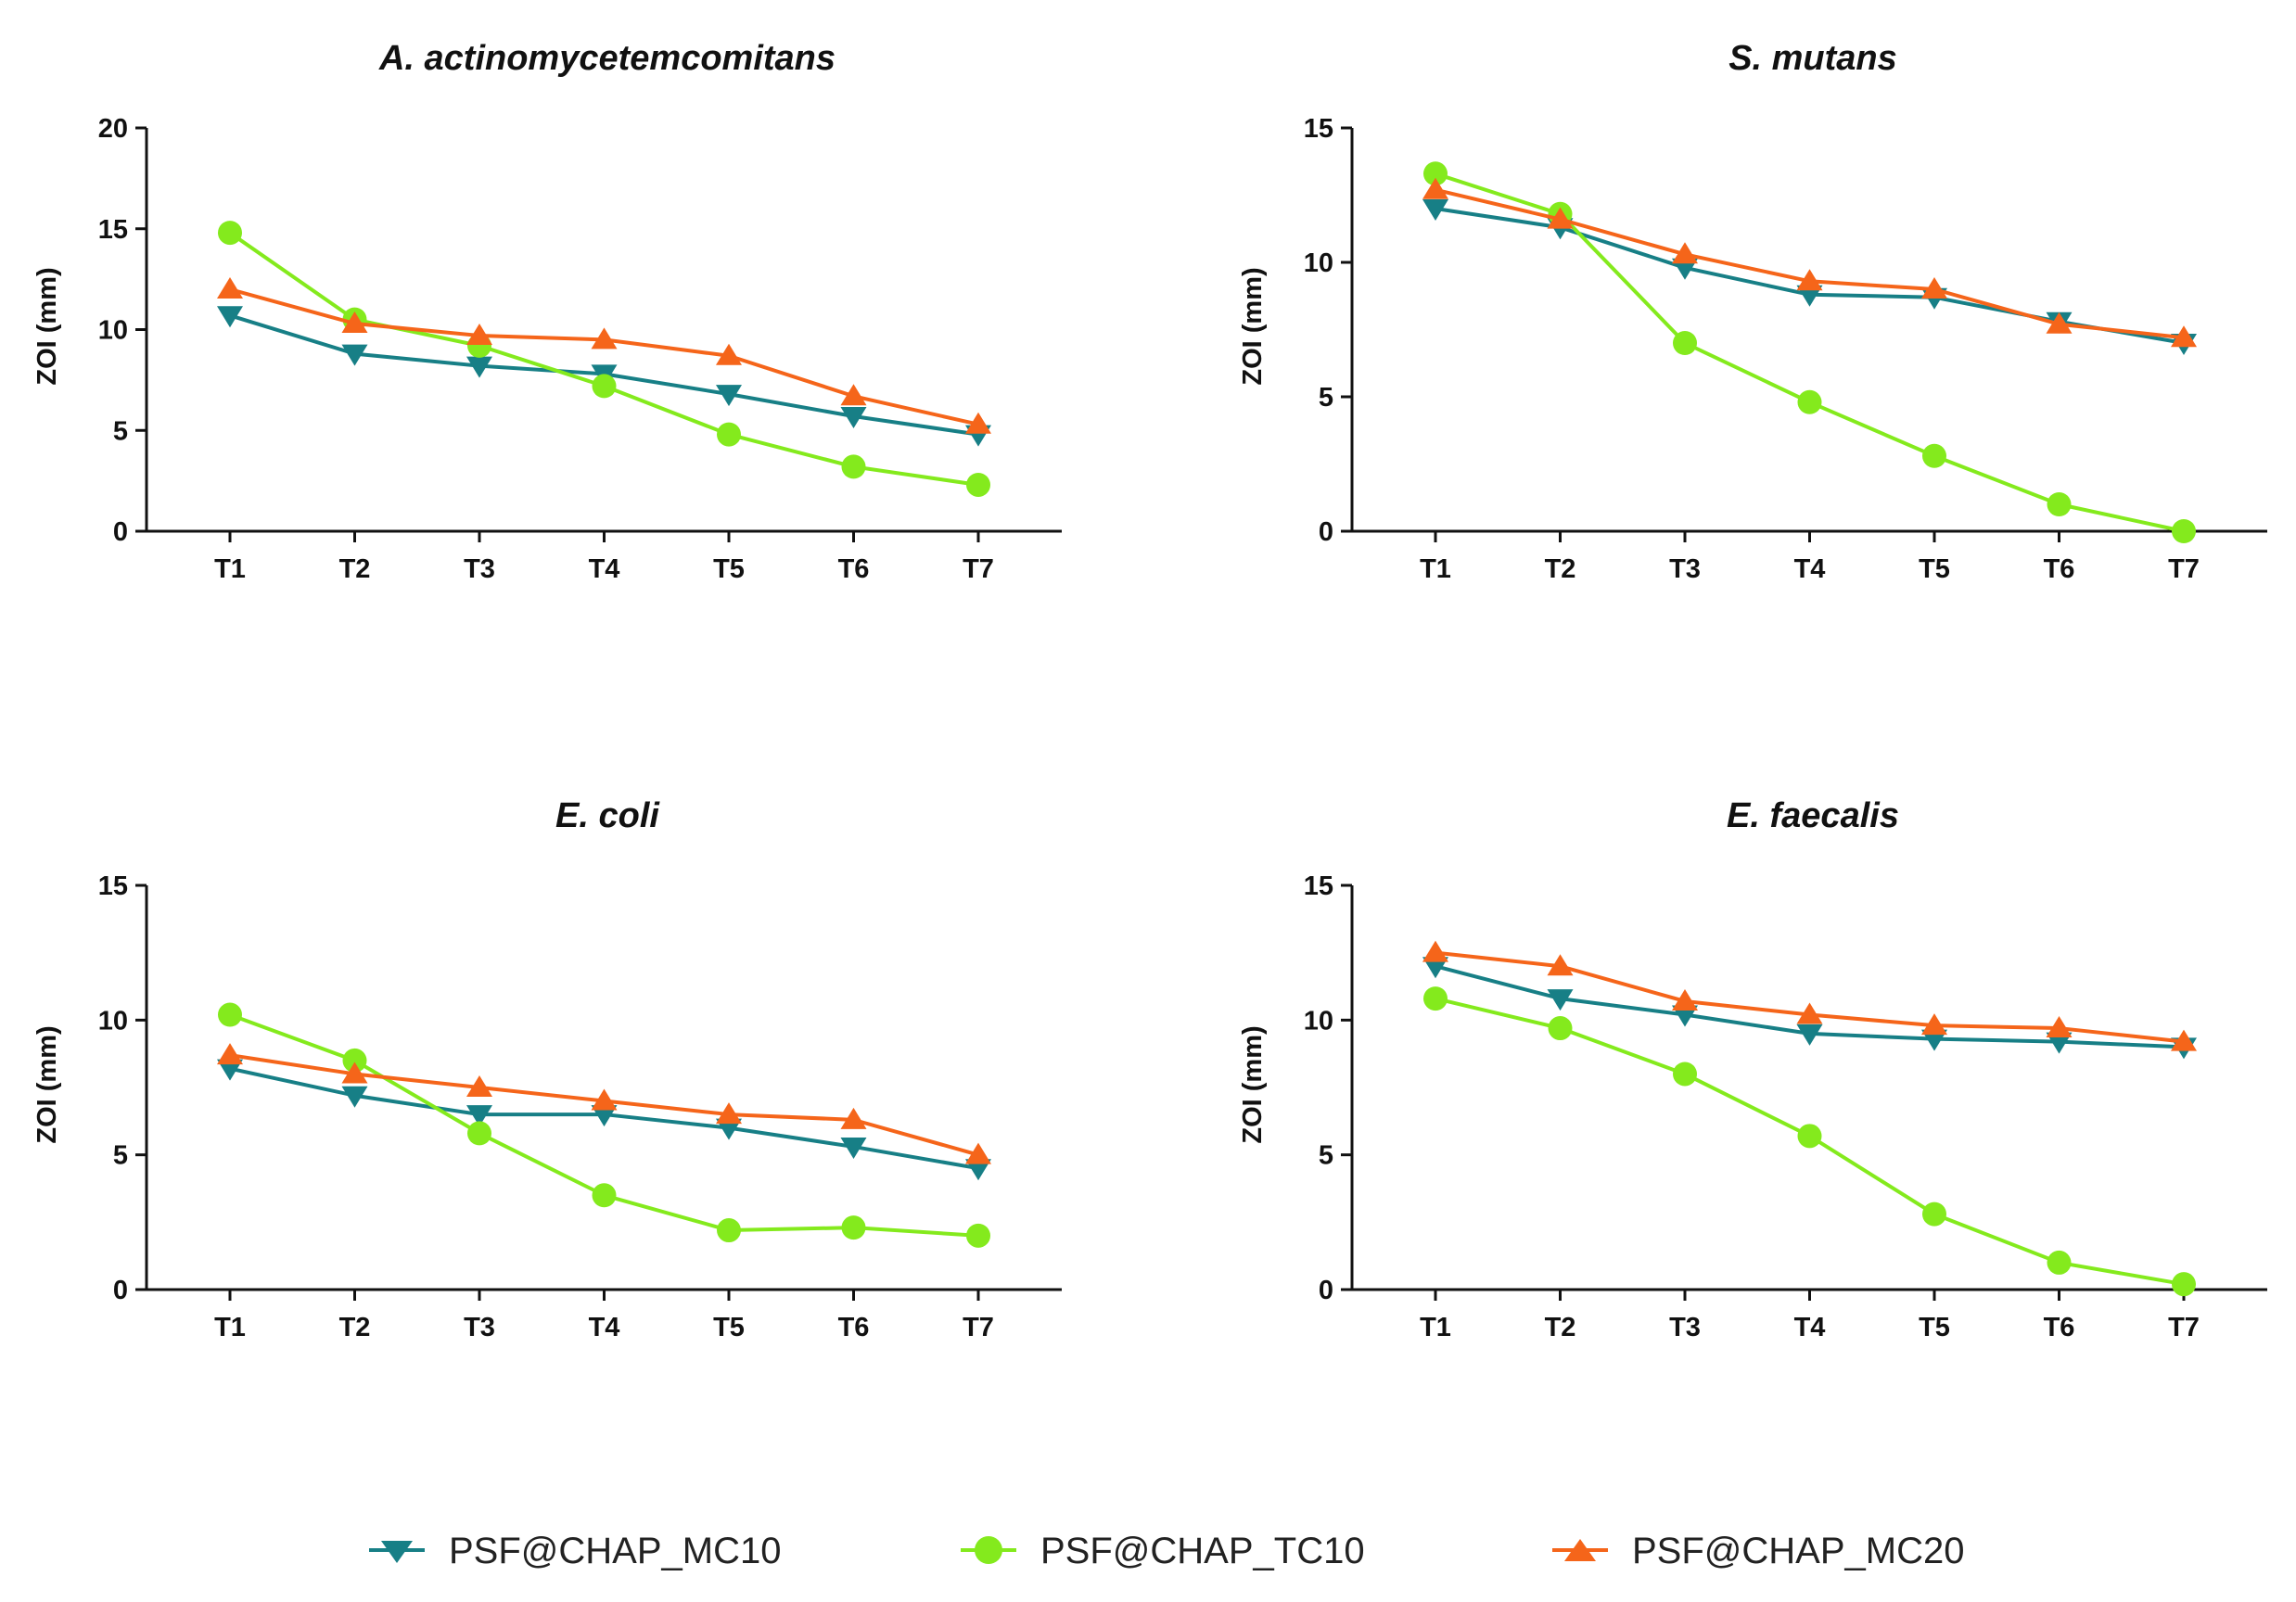 This screenshot has height=1602, width=2296. I want to click on panel-title: A. actinomycetemcomitans, so click(606, 59).